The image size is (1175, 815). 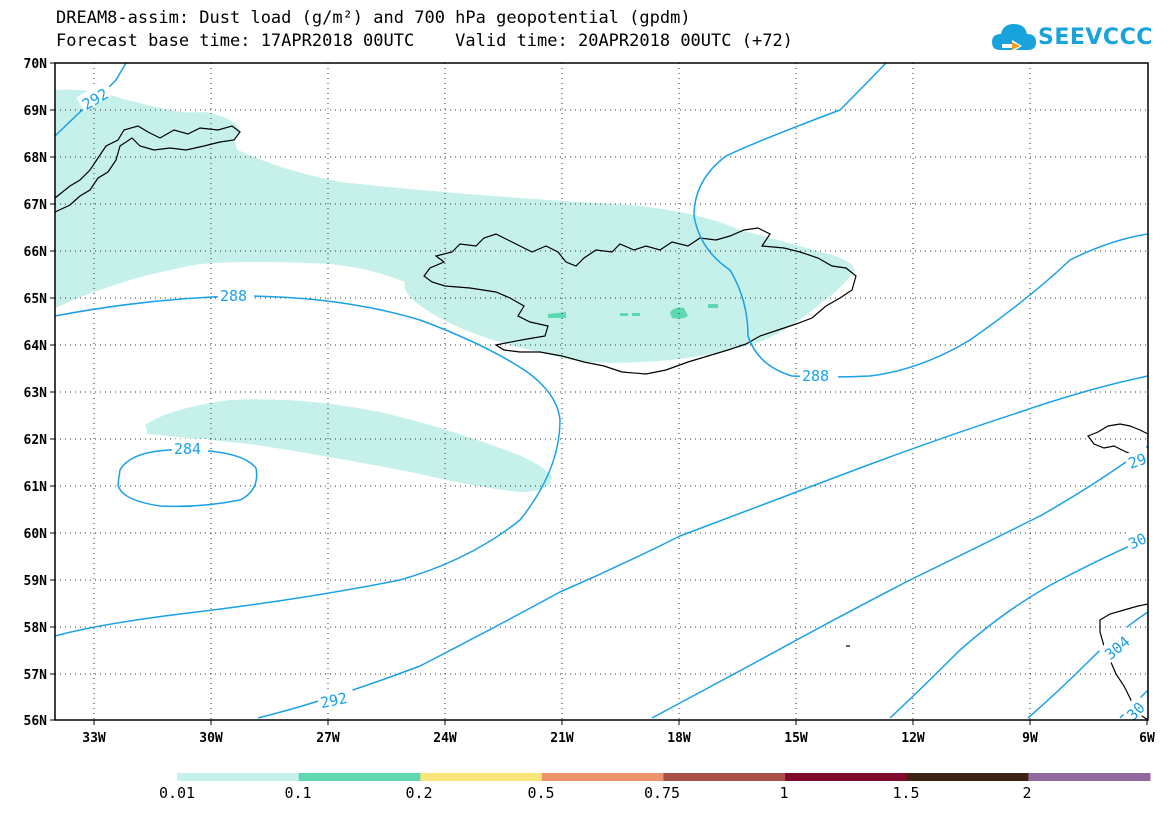 I want to click on legend-label: 1.5, so click(x=906, y=793).